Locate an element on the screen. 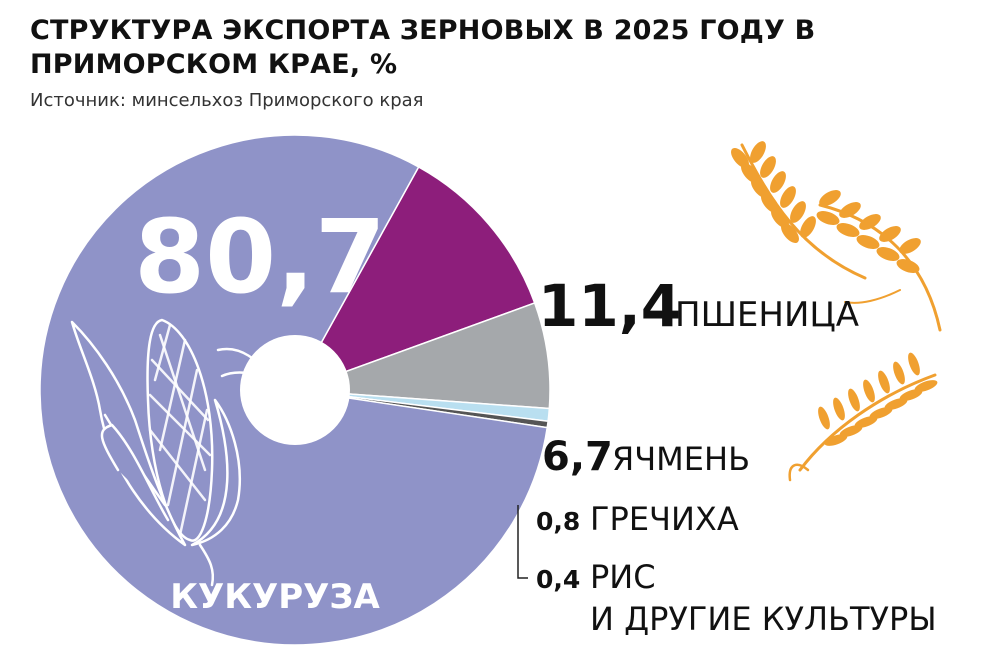 This screenshot has height=667, width=1000. corn-cob-icon is located at coordinates (171, 452).